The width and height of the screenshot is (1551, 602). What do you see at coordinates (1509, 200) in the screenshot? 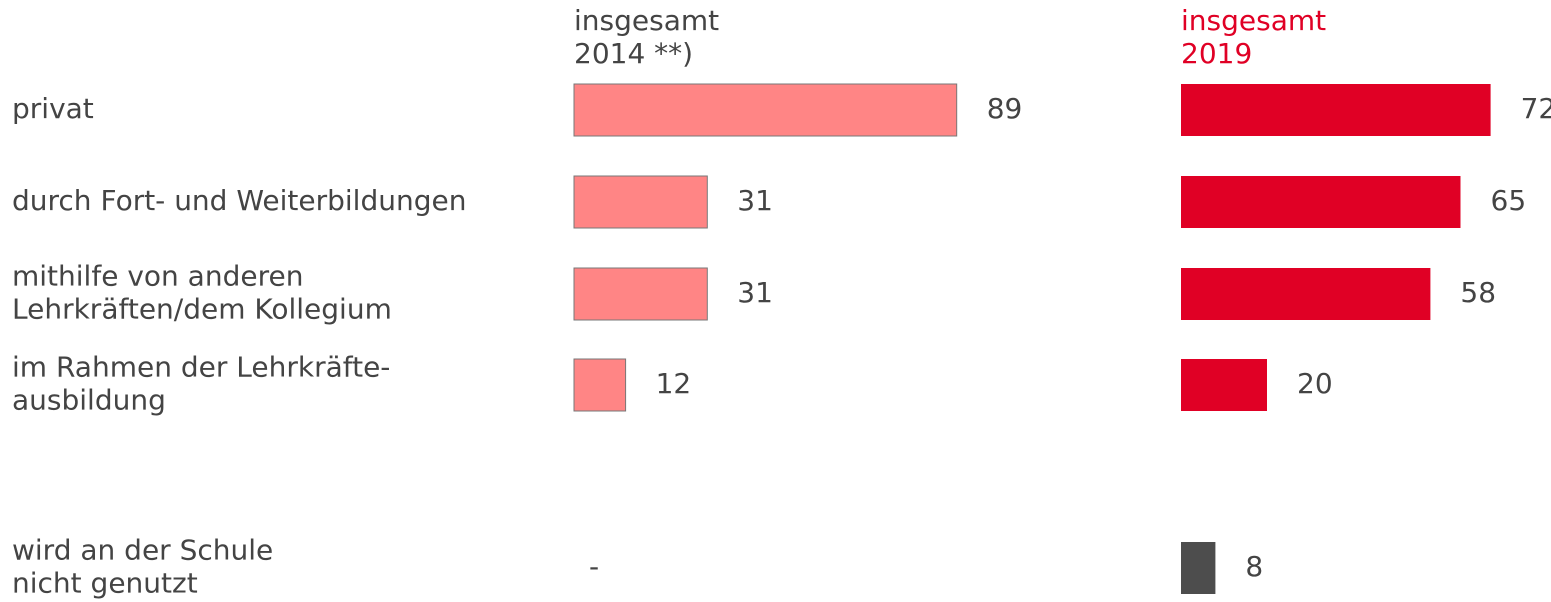
I see `value-label: 65` at bounding box center [1509, 200].